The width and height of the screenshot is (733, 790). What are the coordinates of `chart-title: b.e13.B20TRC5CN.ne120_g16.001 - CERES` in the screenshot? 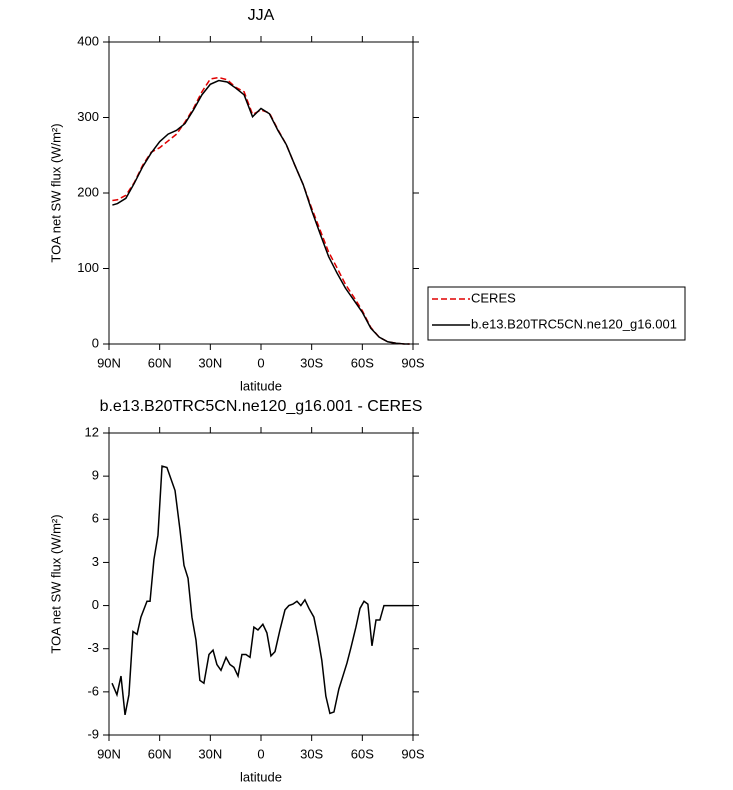 It's located at (261, 406).